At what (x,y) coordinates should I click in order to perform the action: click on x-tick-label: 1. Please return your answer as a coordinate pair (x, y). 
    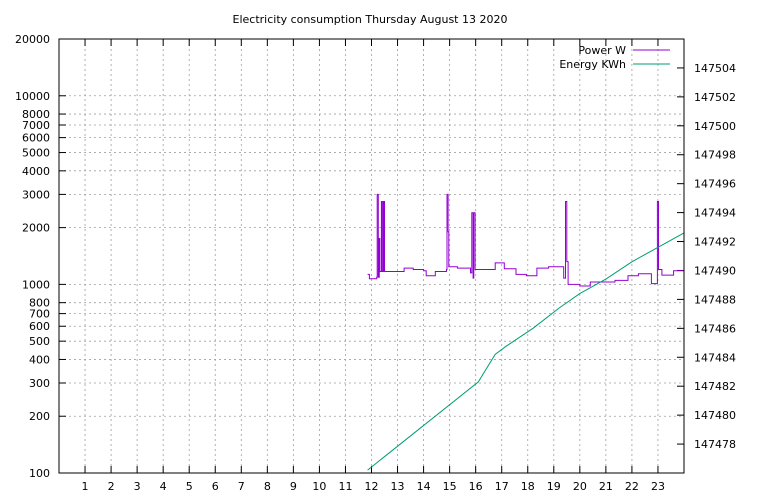
    Looking at the image, I should click on (85, 486).